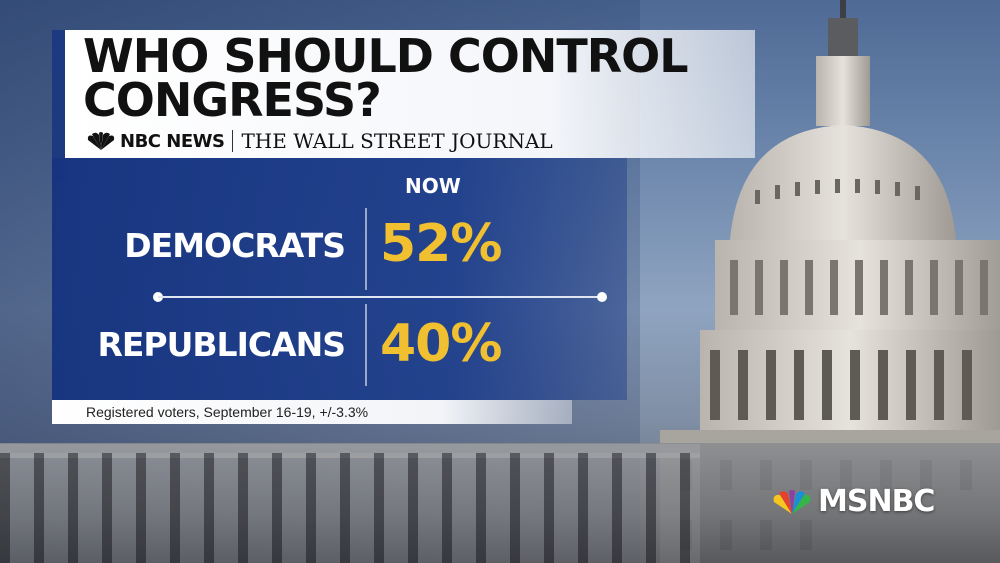 This screenshot has width=1000, height=563. Describe the element at coordinates (441, 244) in the screenshot. I see `row-value-democrats: 52%` at that location.